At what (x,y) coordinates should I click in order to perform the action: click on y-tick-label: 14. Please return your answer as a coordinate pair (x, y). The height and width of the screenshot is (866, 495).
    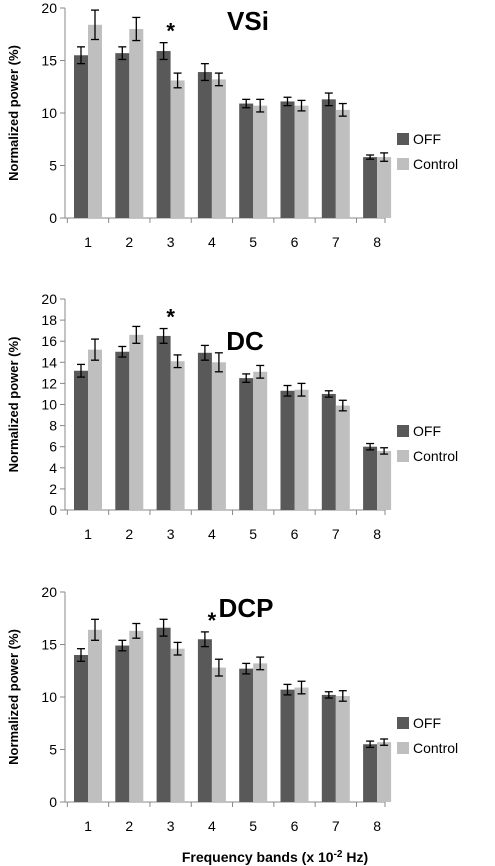
    Looking at the image, I should click on (49, 362).